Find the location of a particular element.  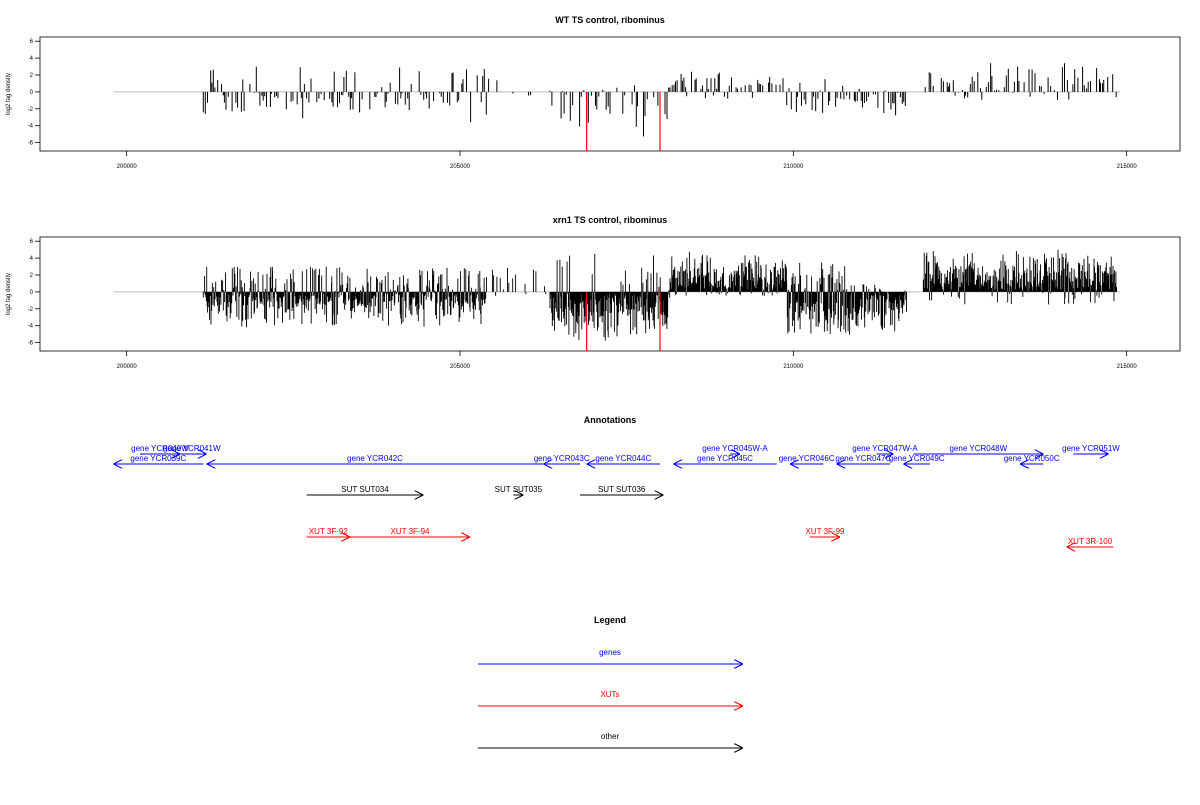

feature-label: gene YCR050C is located at coordinates (1032, 458).